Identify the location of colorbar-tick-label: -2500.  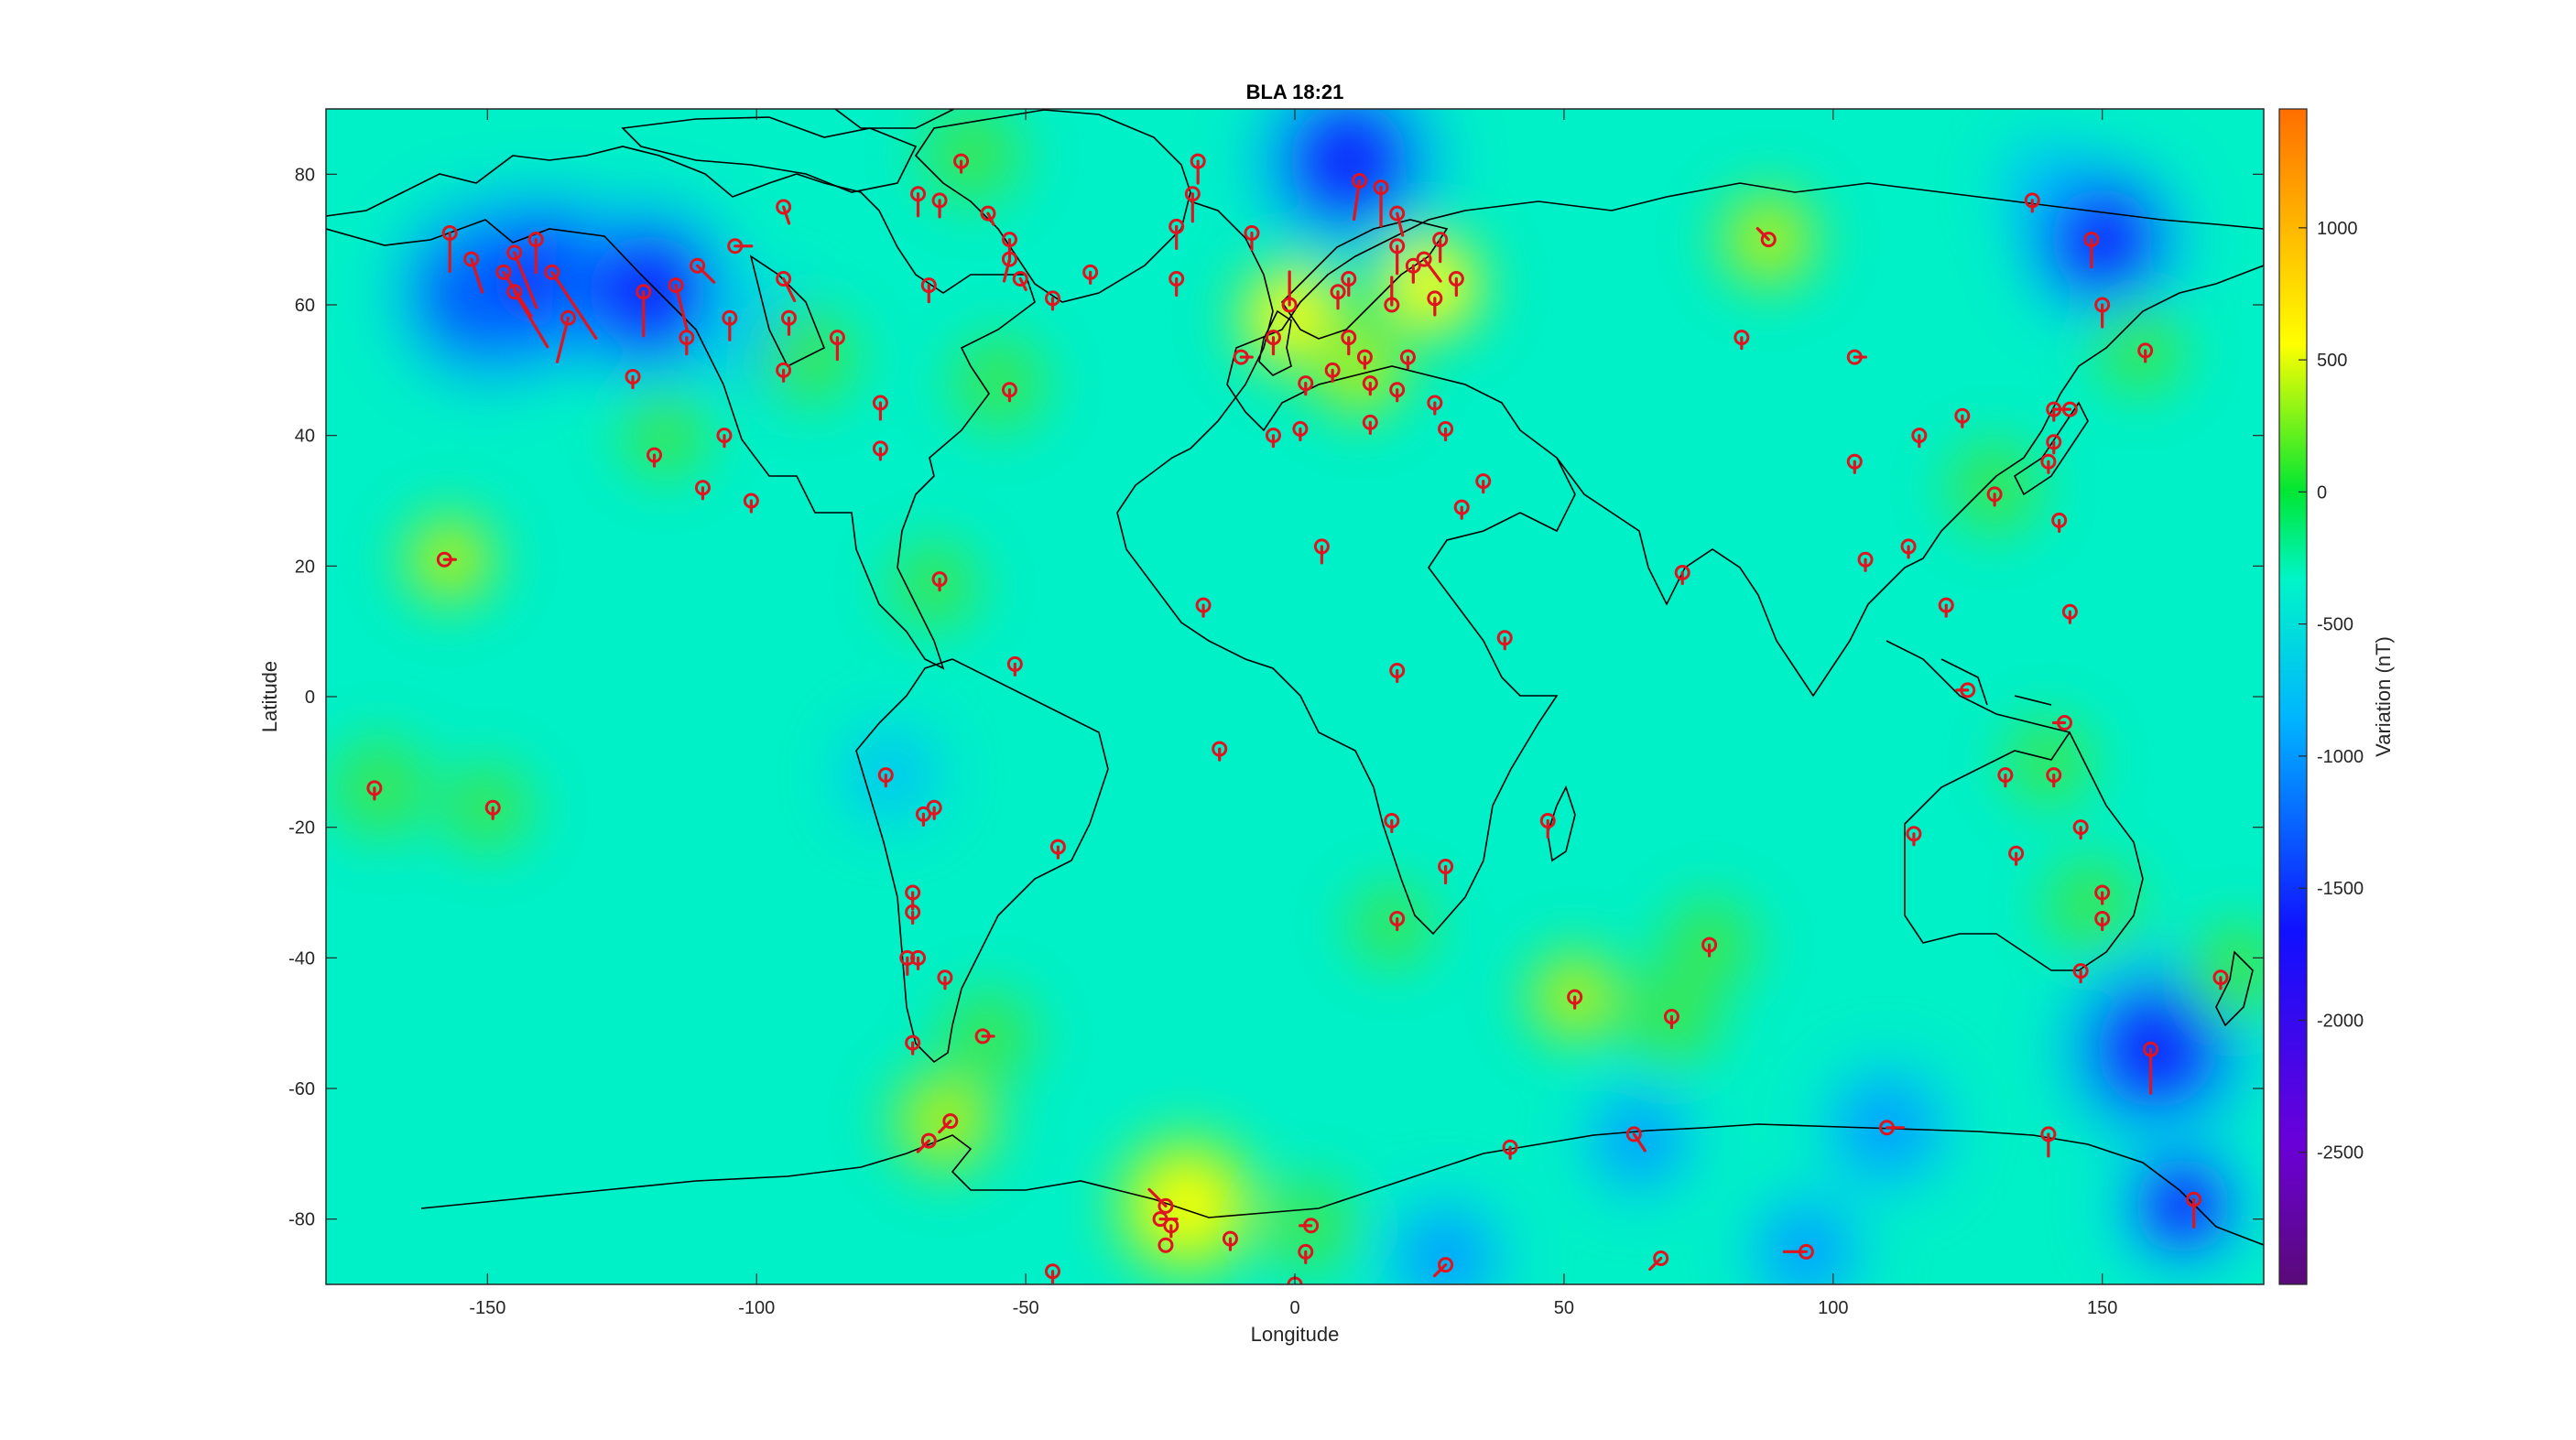
(2340, 1153).